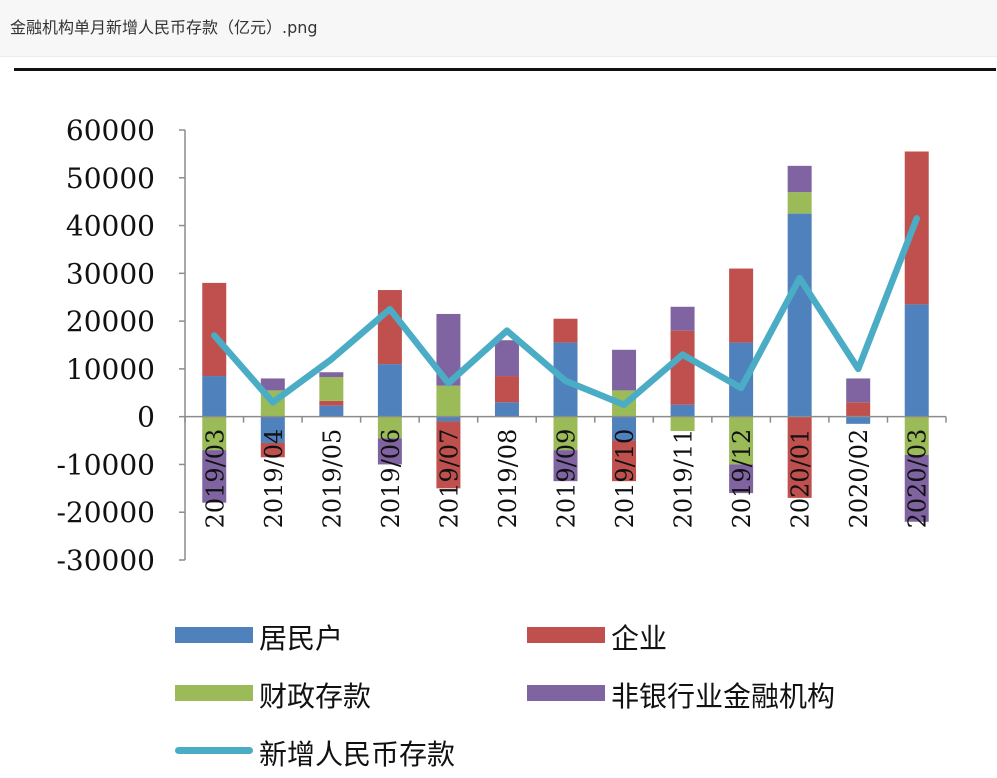  Describe the element at coordinates (105, 512) in the screenshot. I see `y-tick-label: -20000` at that location.